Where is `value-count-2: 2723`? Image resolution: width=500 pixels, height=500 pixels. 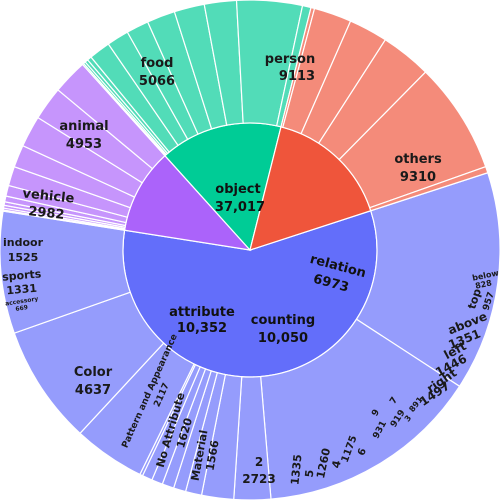 value-count-2: 2723 is located at coordinates (258, 479).